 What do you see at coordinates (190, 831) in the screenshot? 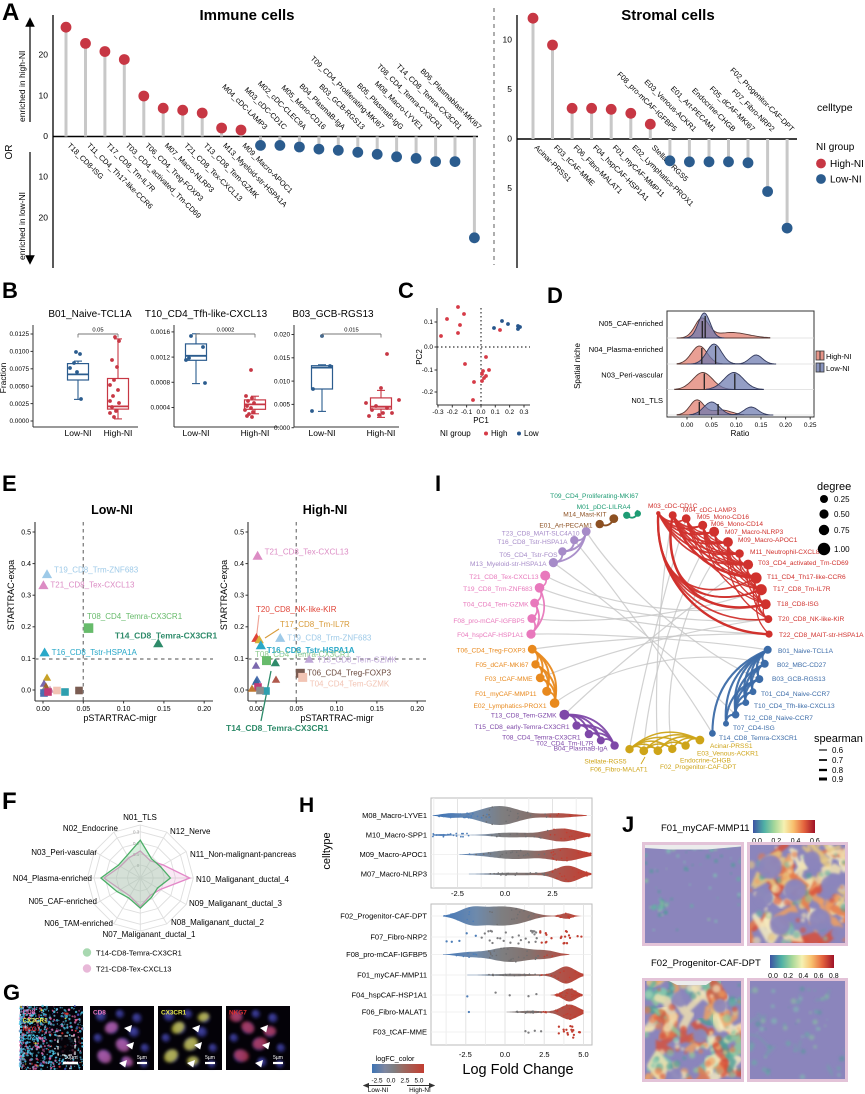
I see `svg-text: N12_Nerve` at bounding box center [190, 831].